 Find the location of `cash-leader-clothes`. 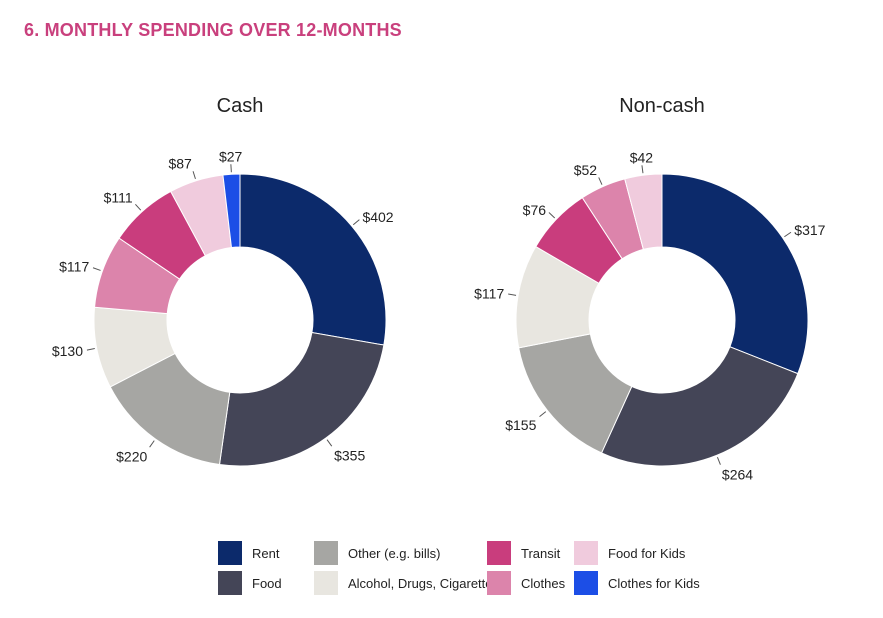

cash-leader-clothes is located at coordinates (96, 269).